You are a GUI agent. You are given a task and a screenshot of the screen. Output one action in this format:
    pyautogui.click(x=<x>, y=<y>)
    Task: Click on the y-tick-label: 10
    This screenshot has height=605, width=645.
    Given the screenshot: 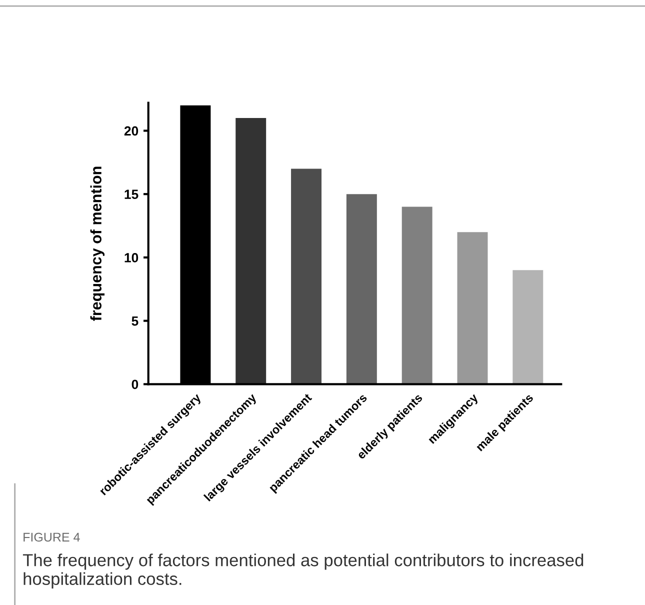 What is the action you would take?
    pyautogui.click(x=131, y=257)
    